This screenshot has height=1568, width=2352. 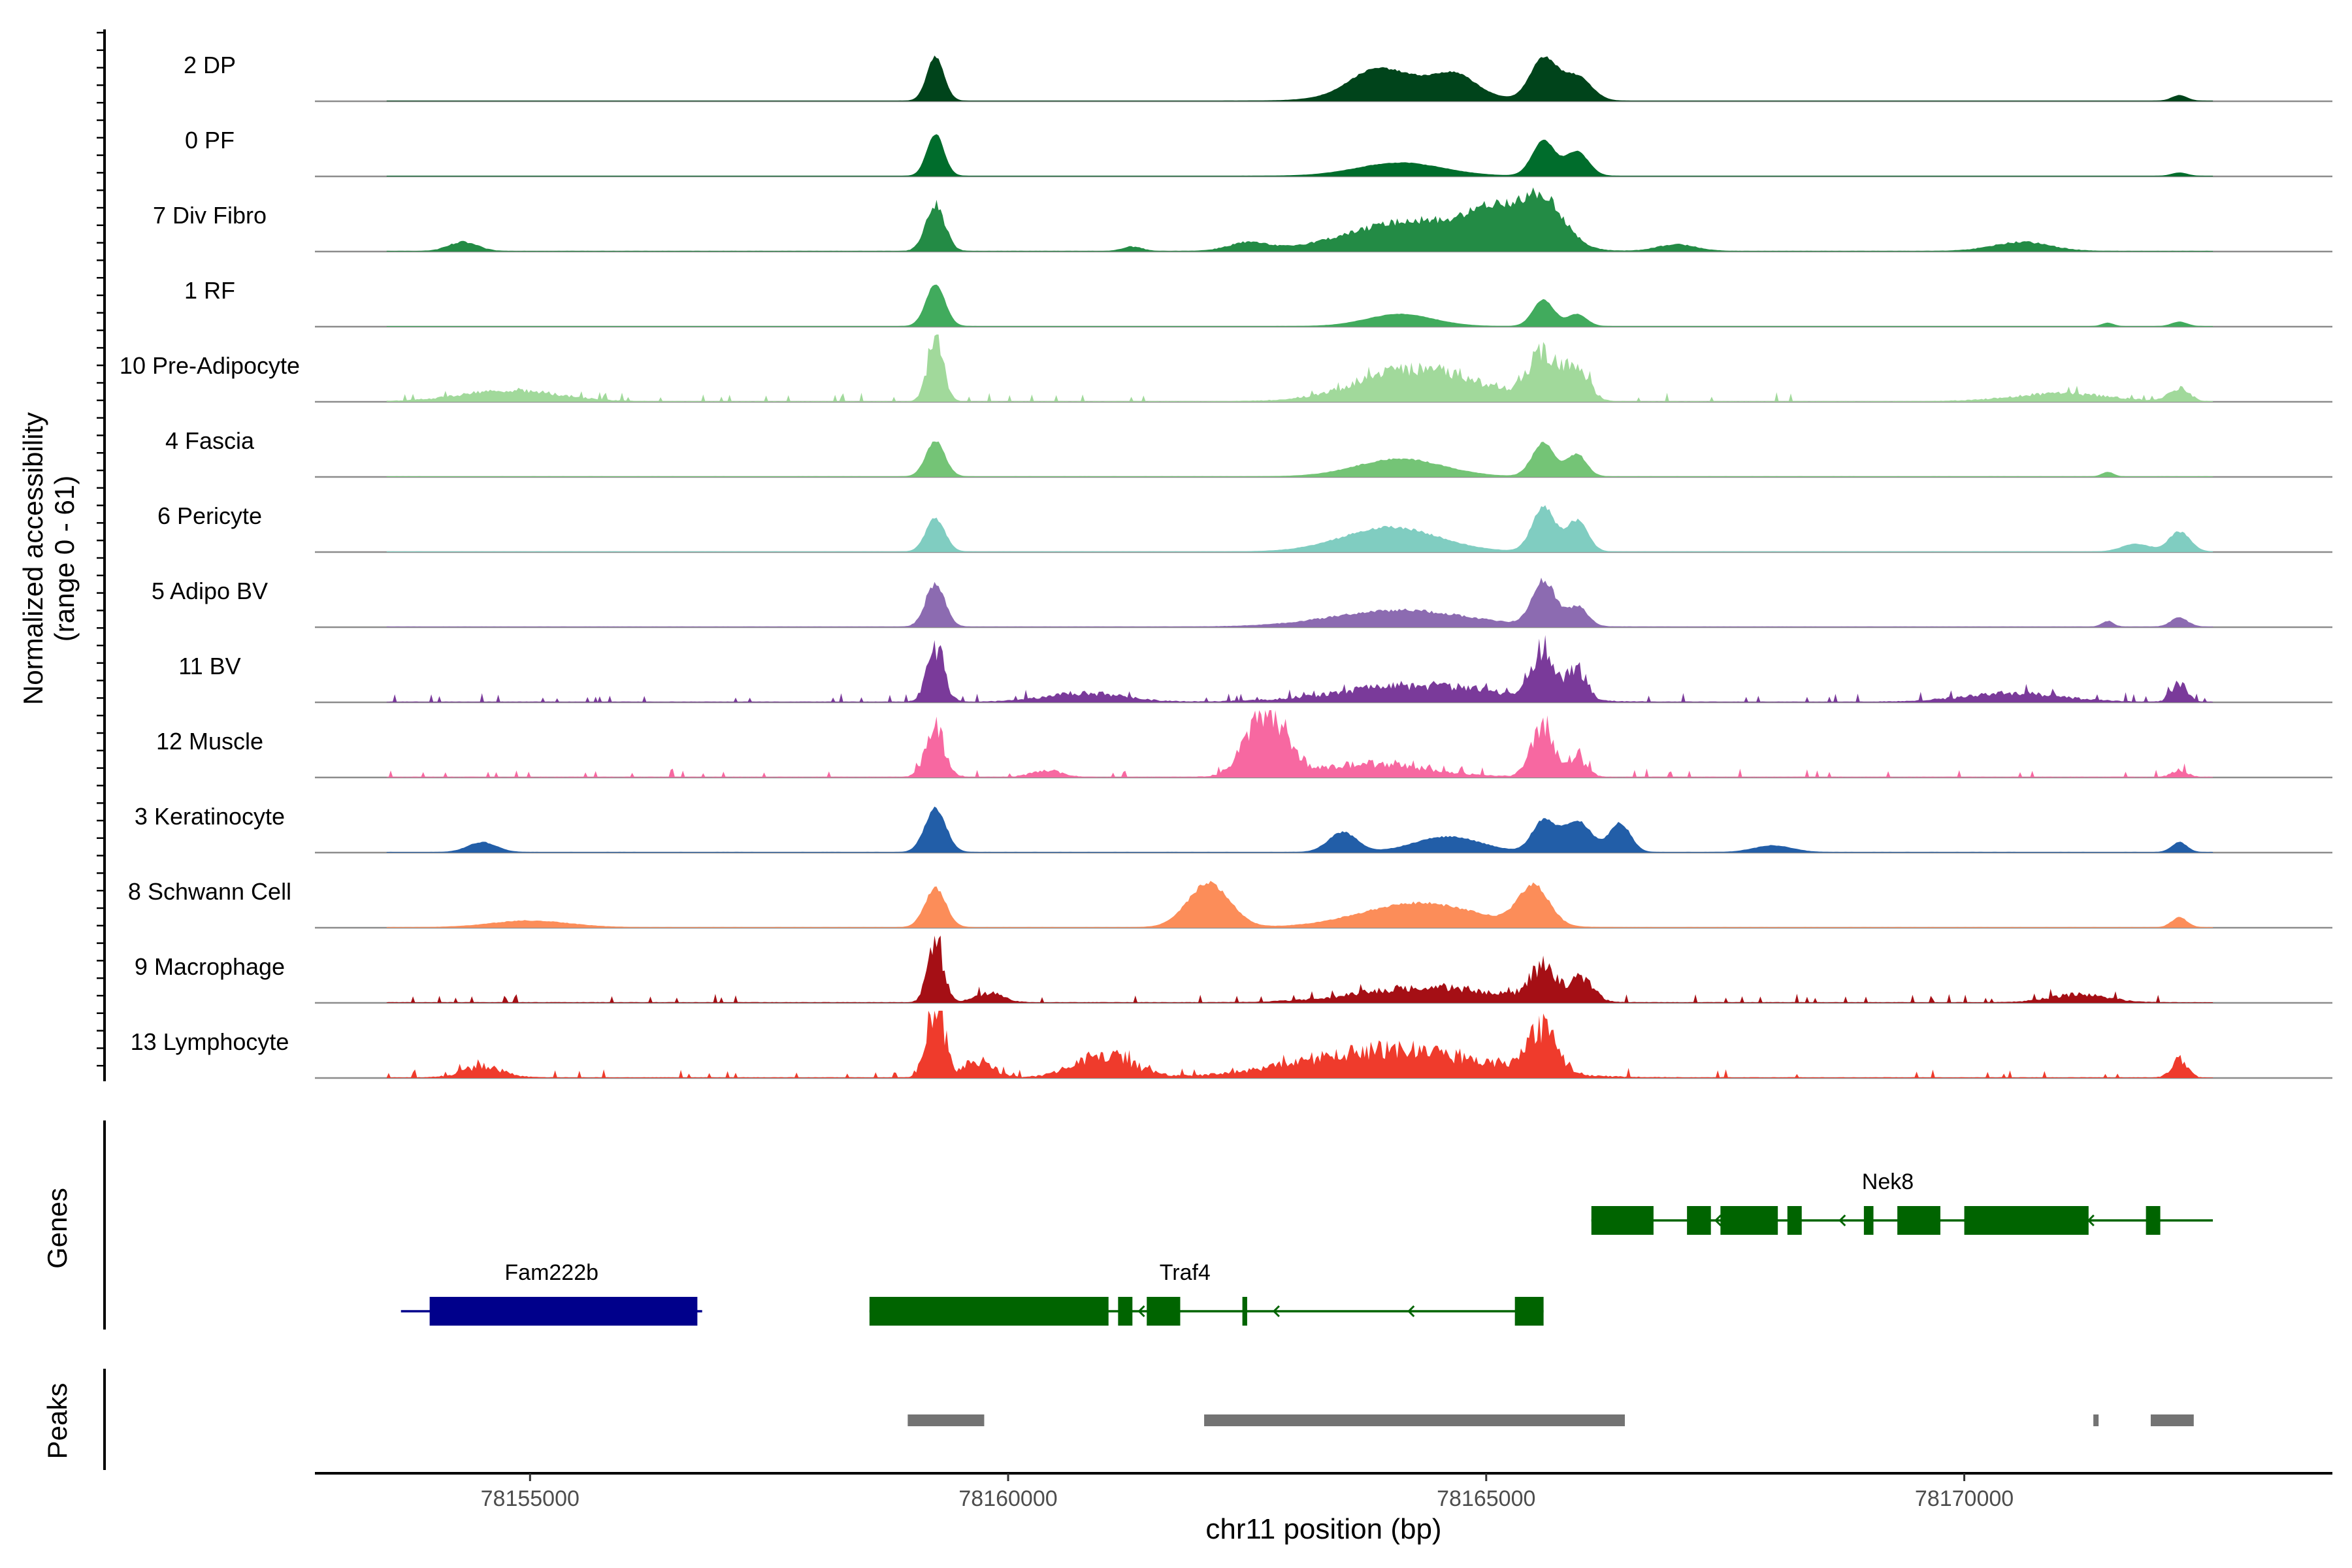 I want to click on gene-nek8: Nek8, so click(x=1902, y=1202).